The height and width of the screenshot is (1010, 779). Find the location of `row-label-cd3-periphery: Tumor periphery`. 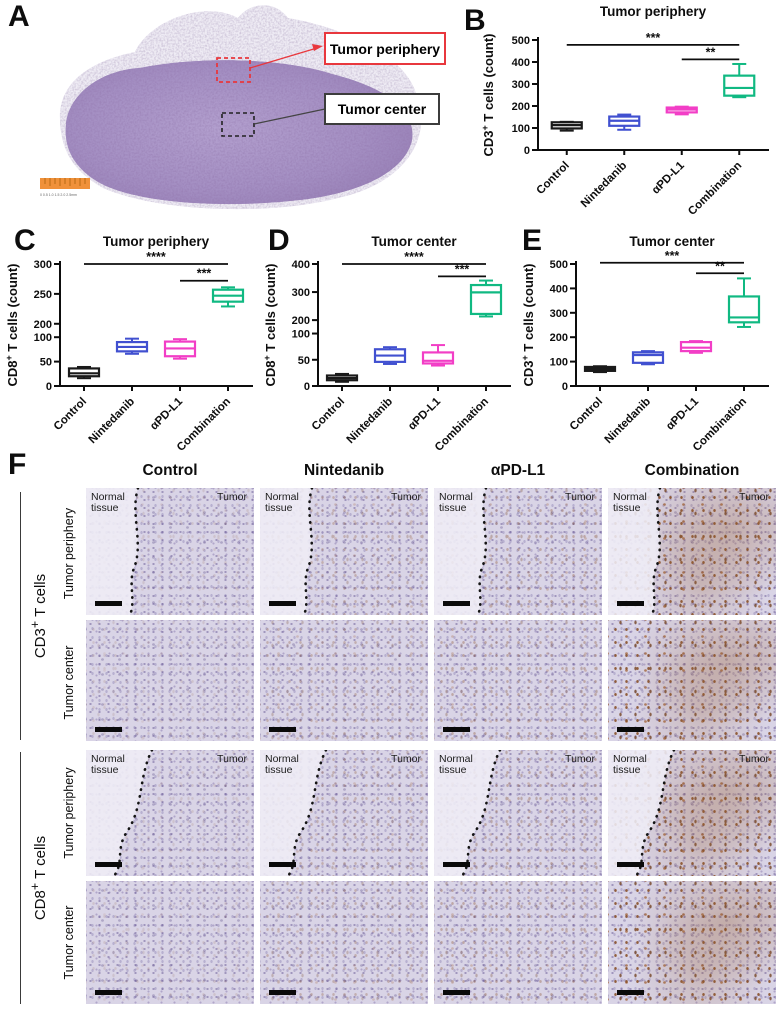

row-label-cd3-periphery: Tumor periphery is located at coordinates (69, 553).